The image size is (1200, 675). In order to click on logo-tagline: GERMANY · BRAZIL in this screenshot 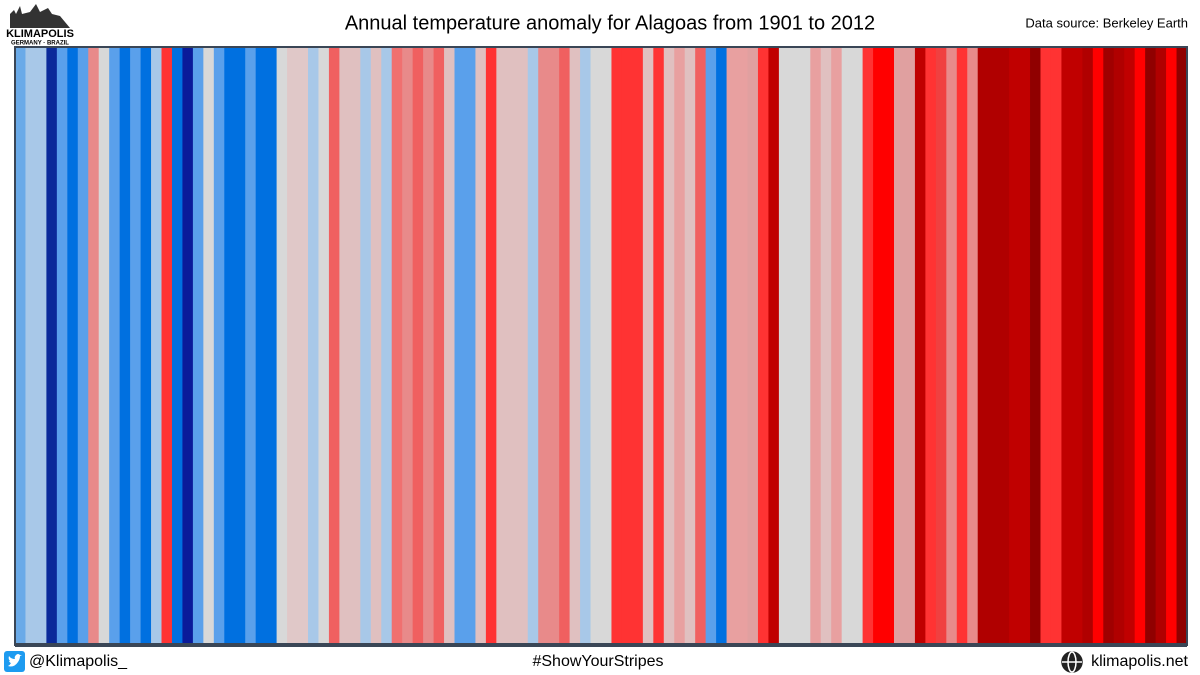, I will do `click(40, 44)`.